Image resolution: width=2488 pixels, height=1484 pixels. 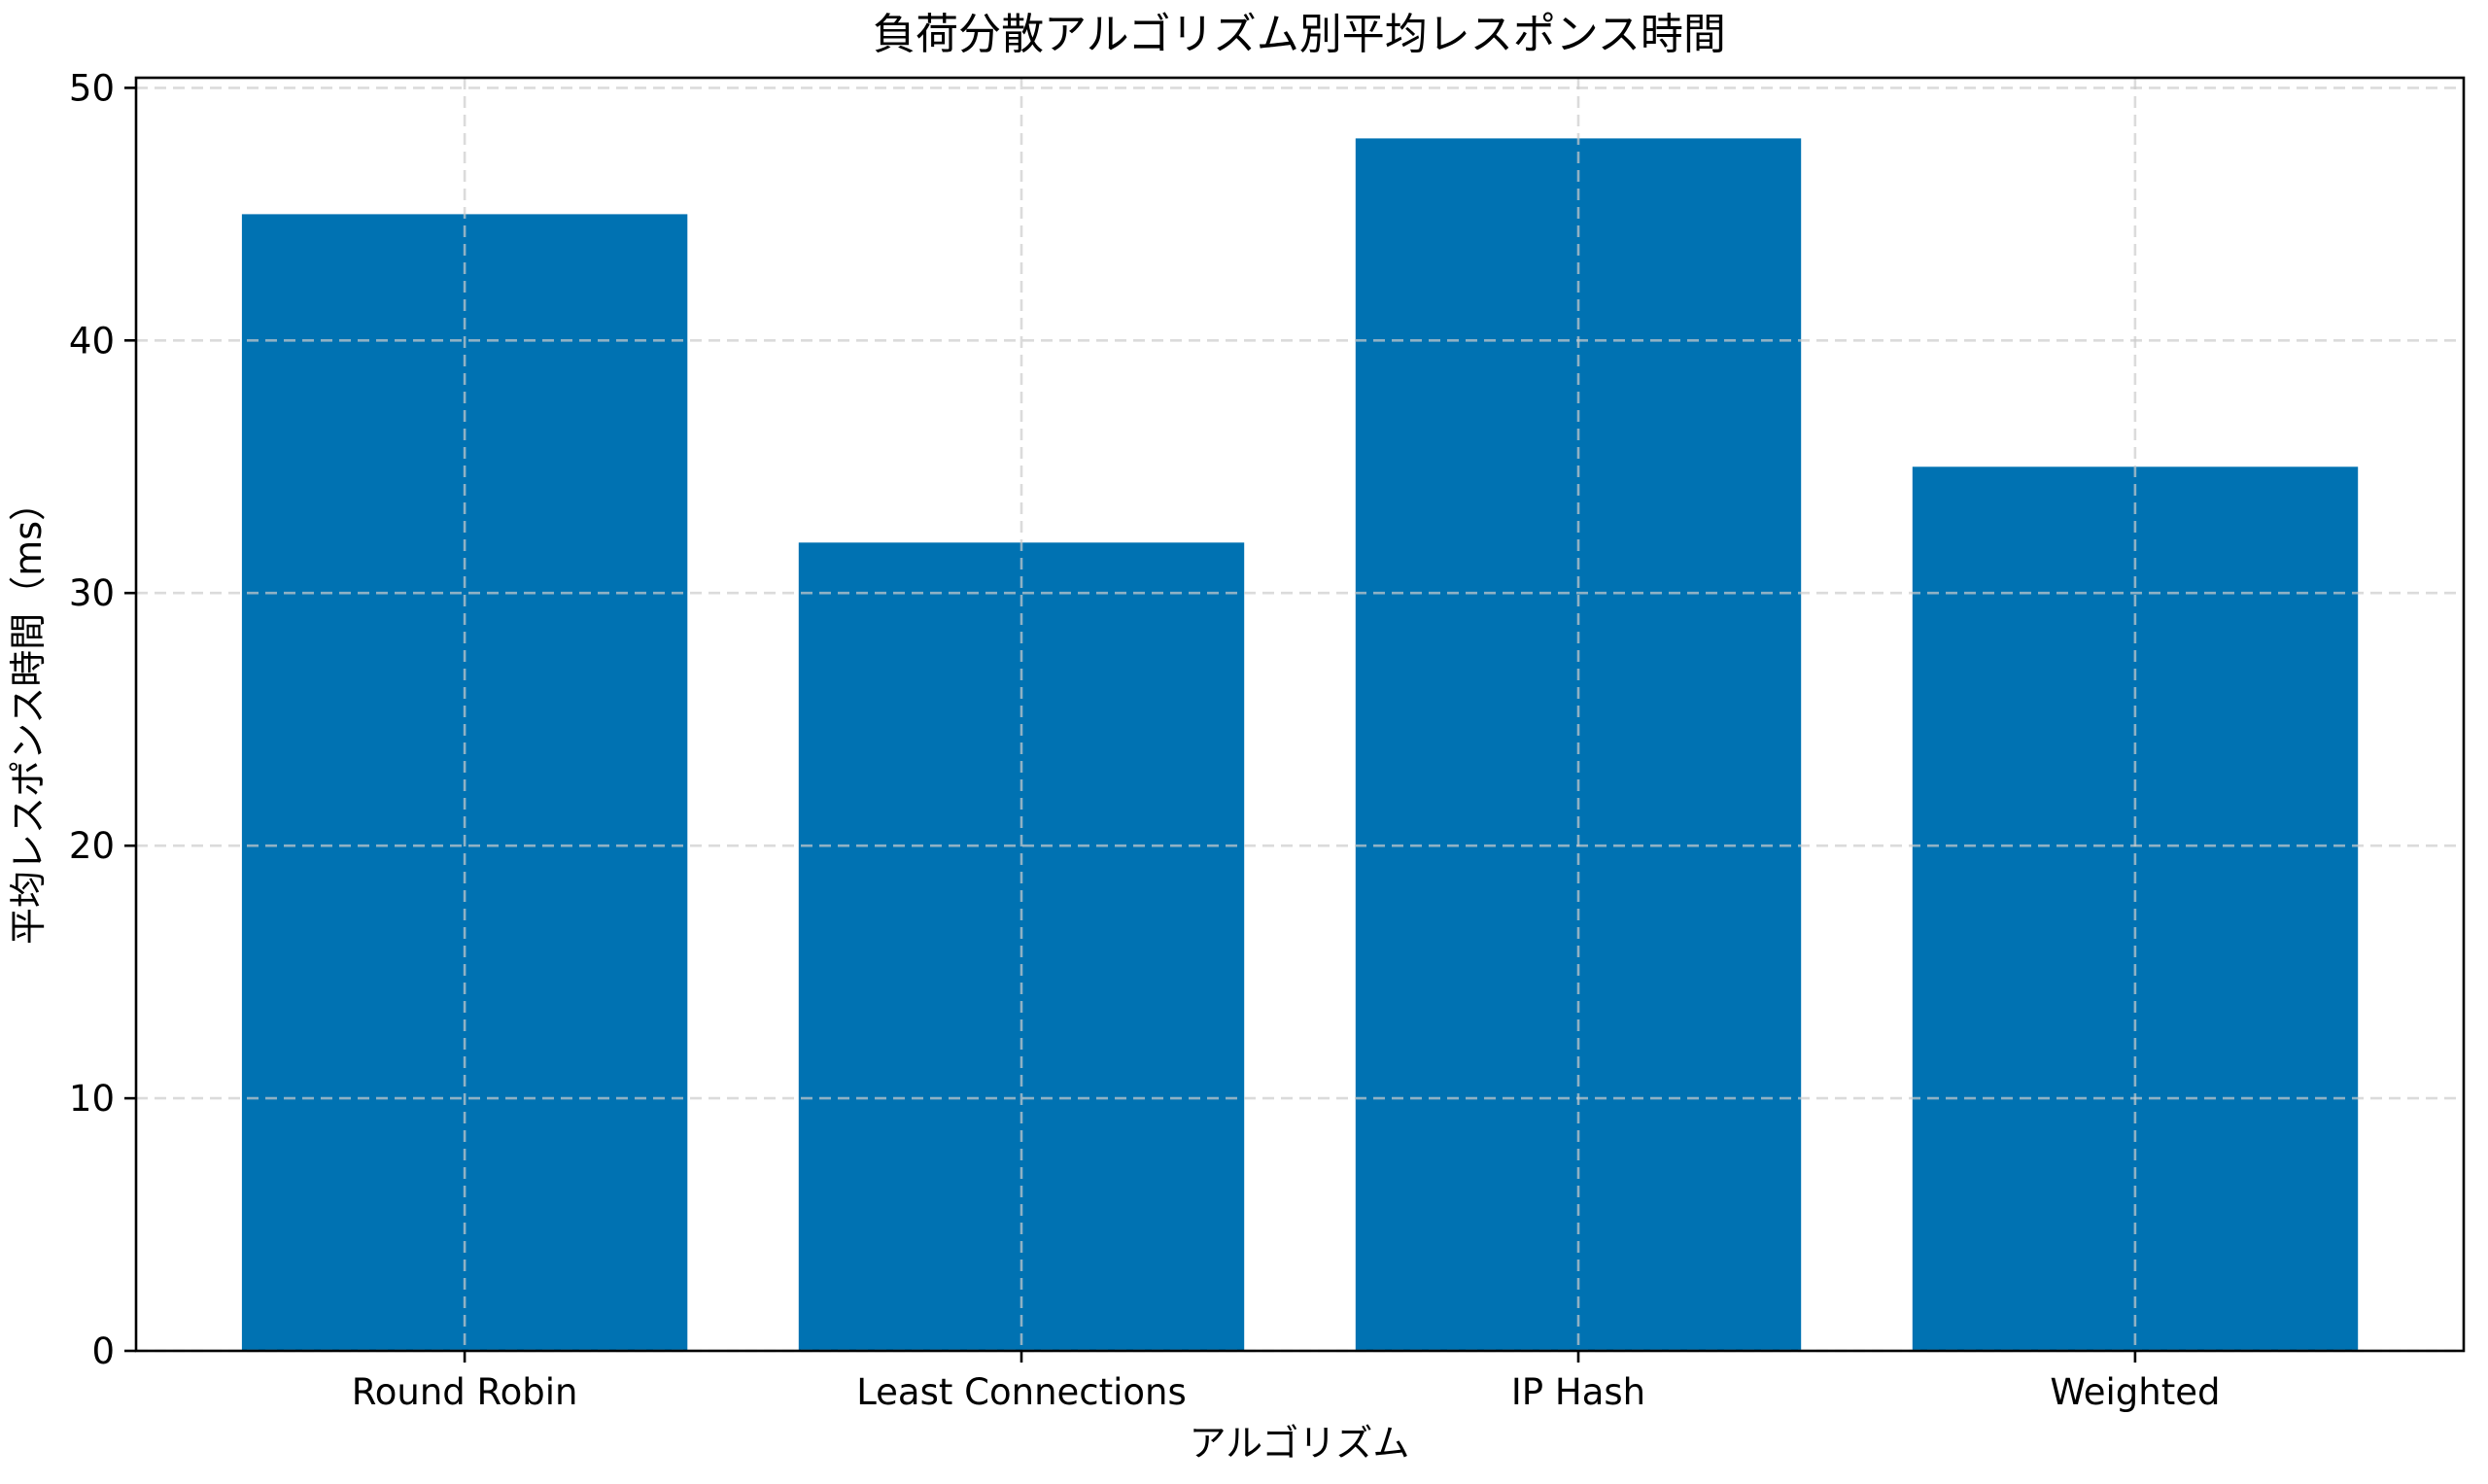 What do you see at coordinates (92, 88) in the screenshot?
I see `y-tick-label-50: 50` at bounding box center [92, 88].